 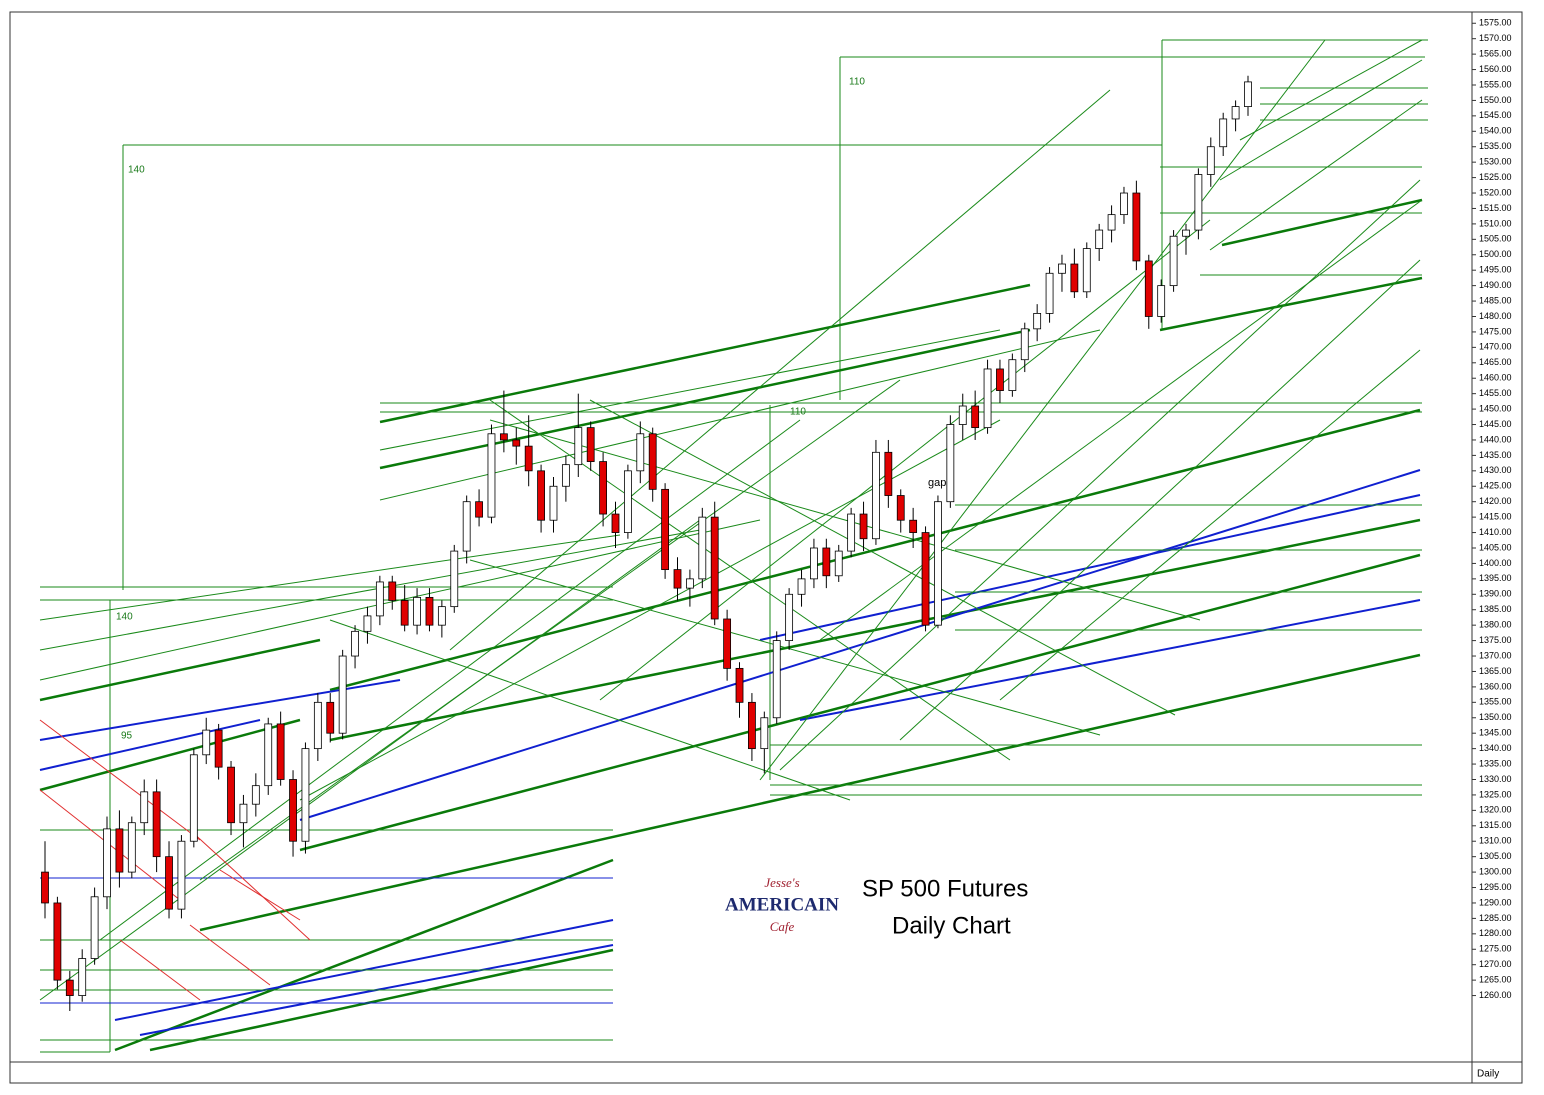 I want to click on y-tick-label: 1575.00, so click(x=1495, y=23).